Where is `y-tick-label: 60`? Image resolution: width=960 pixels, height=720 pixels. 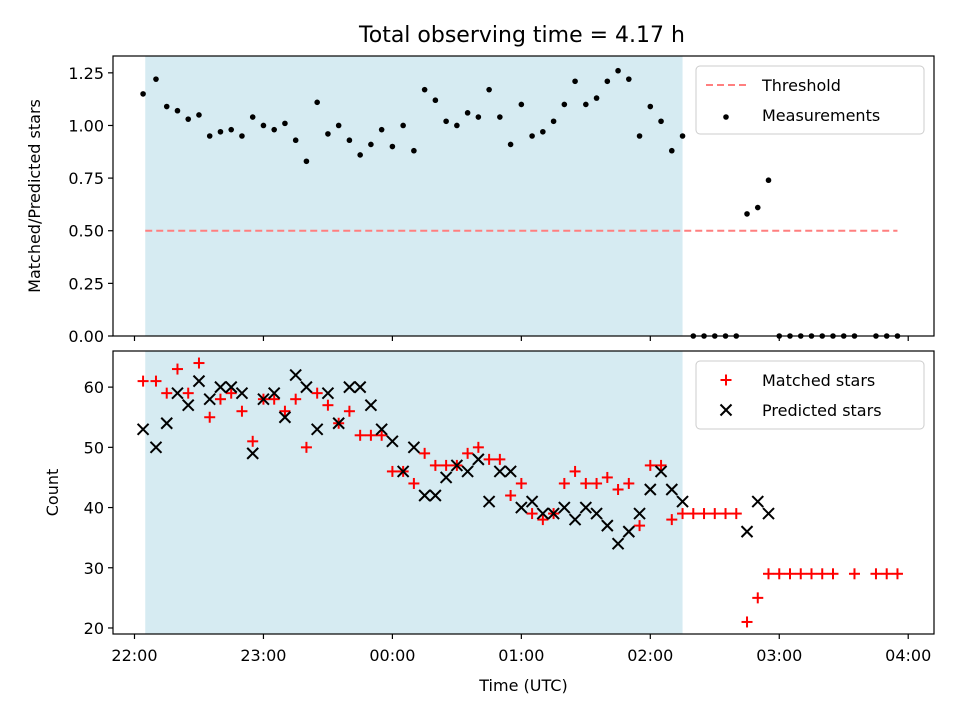 y-tick-label: 60 is located at coordinates (94, 387).